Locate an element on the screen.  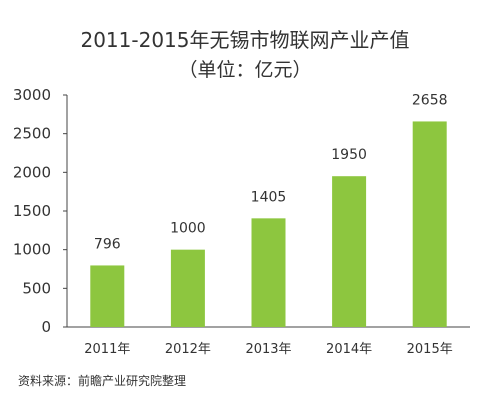
chart-subtitle: （单位：亿元） is located at coordinates (244, 70).